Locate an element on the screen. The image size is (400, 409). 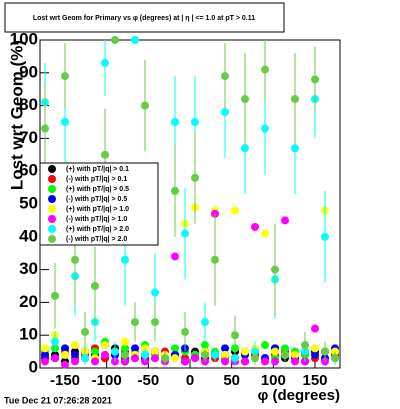
x-tick-label: -50 is located at coordinates (148, 380).